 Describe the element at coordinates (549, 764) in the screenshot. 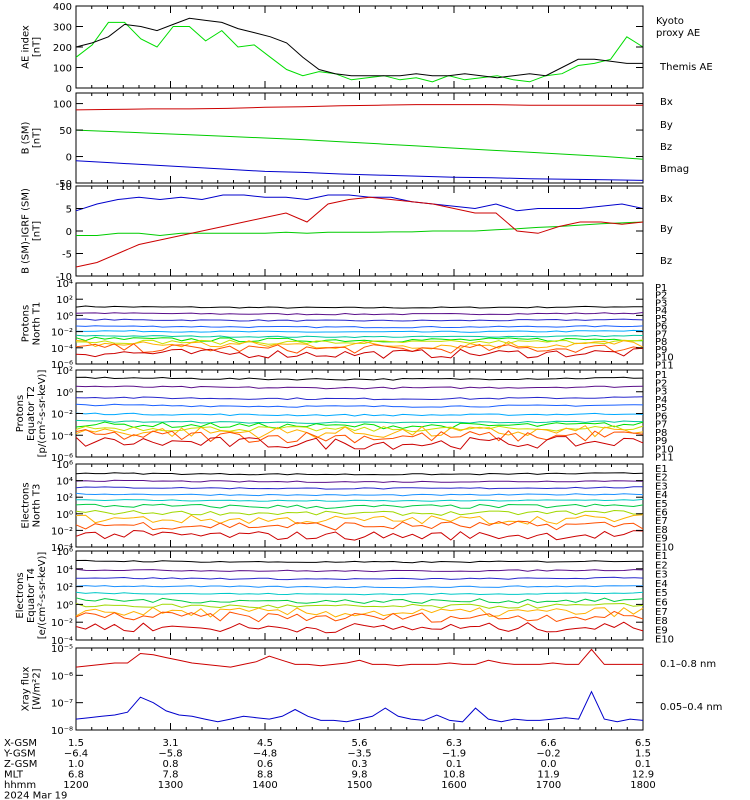

I see `orbit-value: 0.0` at that location.